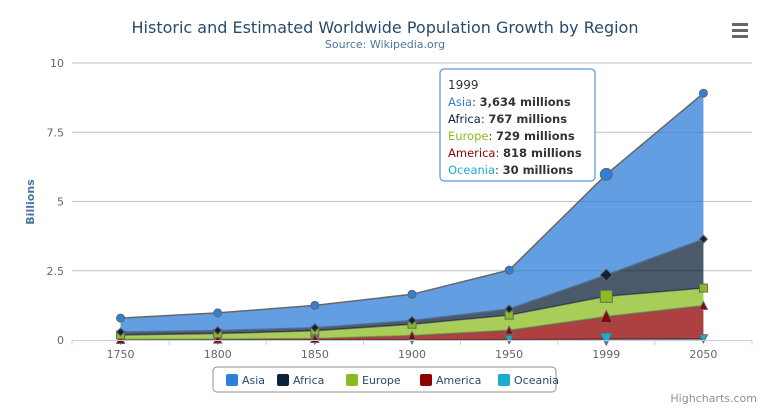 The image size is (769, 416). What do you see at coordinates (511, 136) in the screenshot?
I see `tooltip-line: Europe: 729 millions` at bounding box center [511, 136].